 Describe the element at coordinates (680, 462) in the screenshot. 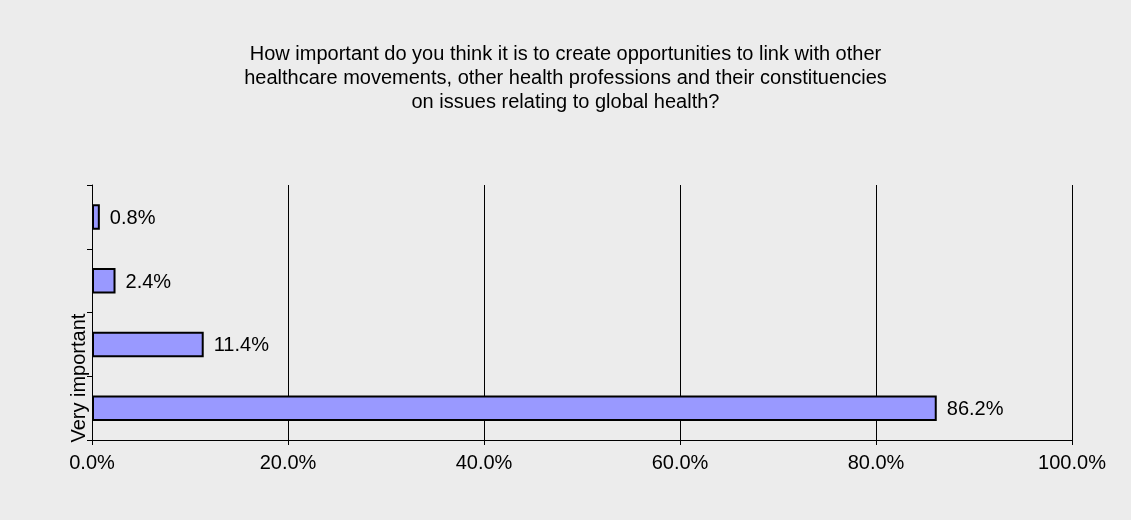

I see `x-tick-label: 60.0%` at that location.